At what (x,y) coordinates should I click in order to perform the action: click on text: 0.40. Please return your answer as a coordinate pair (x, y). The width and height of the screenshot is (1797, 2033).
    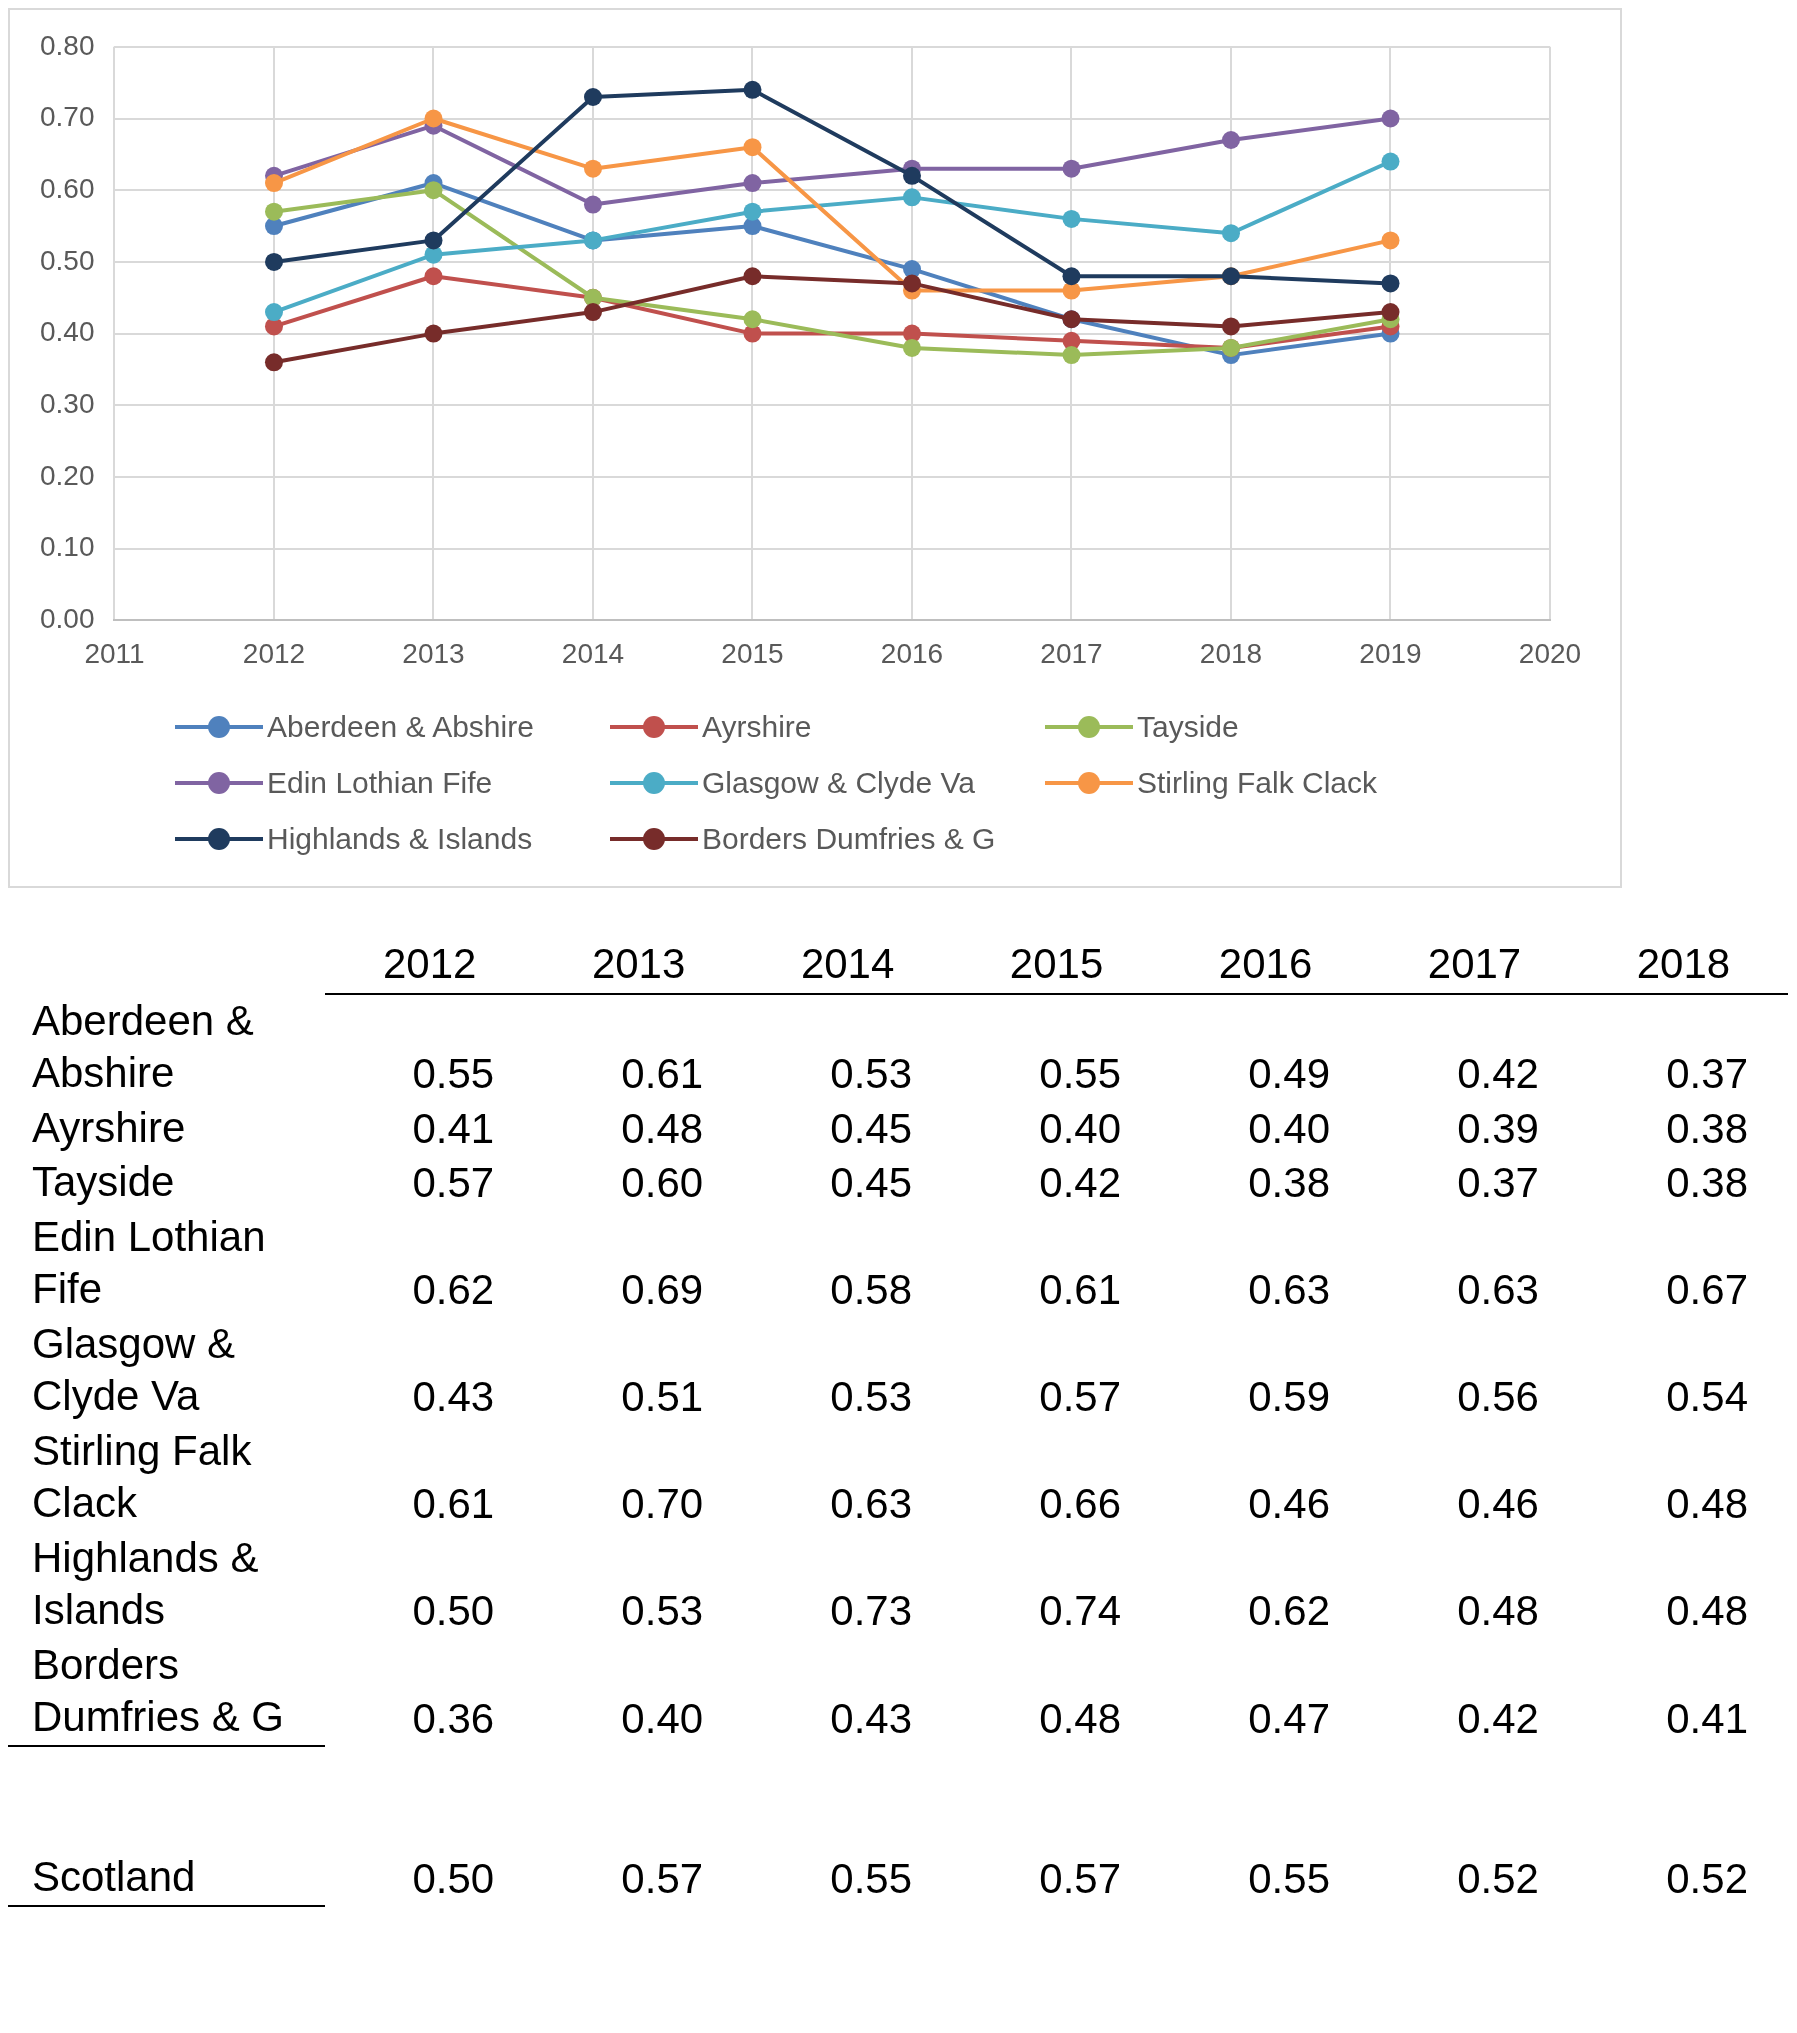
    Looking at the image, I should click on (662, 1718).